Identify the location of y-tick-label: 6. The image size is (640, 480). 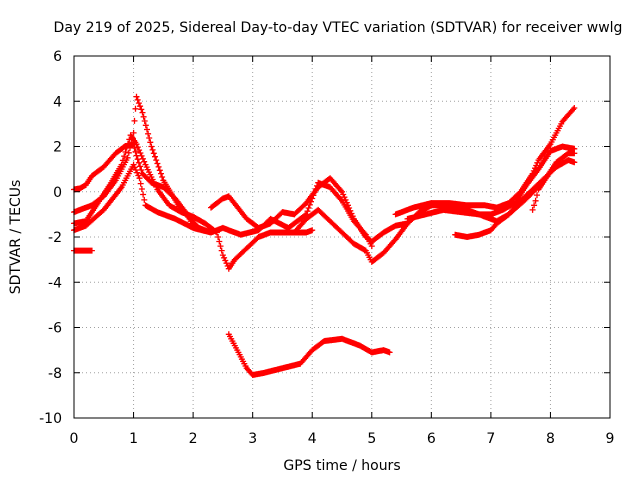
(57, 57).